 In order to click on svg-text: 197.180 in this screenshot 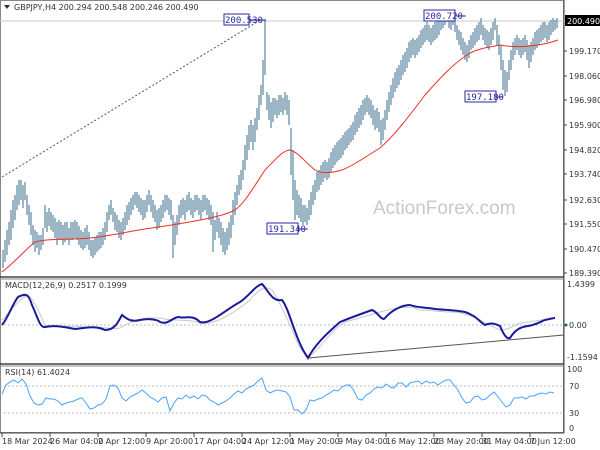, I will do `click(485, 98)`.